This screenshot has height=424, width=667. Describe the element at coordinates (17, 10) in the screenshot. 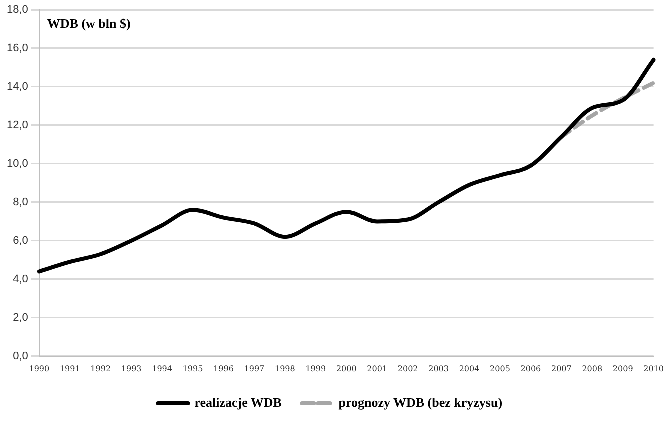

I see `y-tick-label: 18,0` at that location.